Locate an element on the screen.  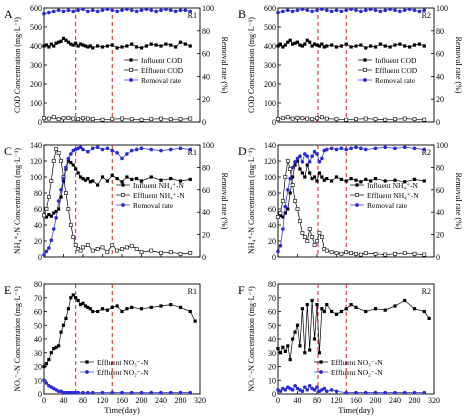
y-tick-label: 0 is located at coordinates (274, 394).